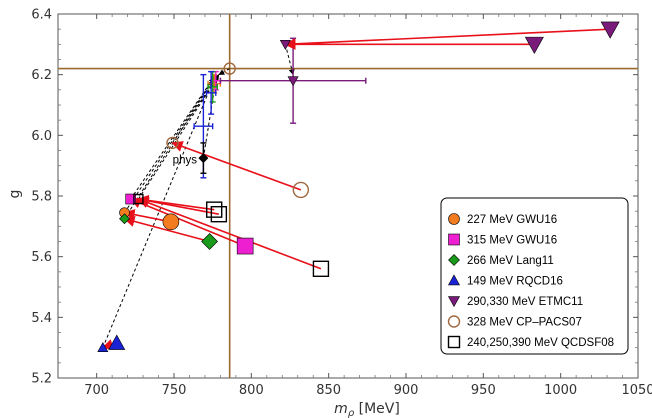 Image resolution: width=652 pixels, height=418 pixels. Describe the element at coordinates (560, 390) in the screenshot. I see `x-tick-label: 1000` at that location.